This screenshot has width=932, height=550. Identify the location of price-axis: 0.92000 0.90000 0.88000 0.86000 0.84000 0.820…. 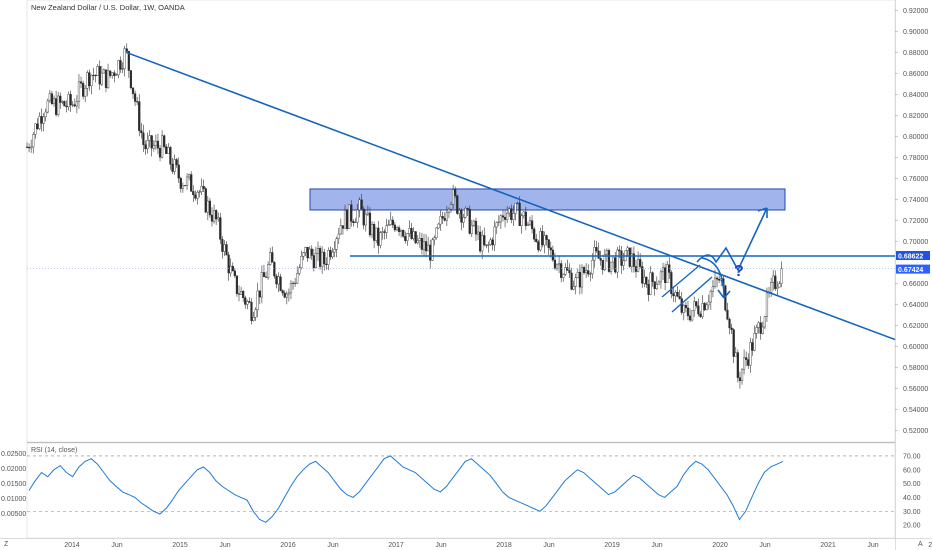
(911, 221).